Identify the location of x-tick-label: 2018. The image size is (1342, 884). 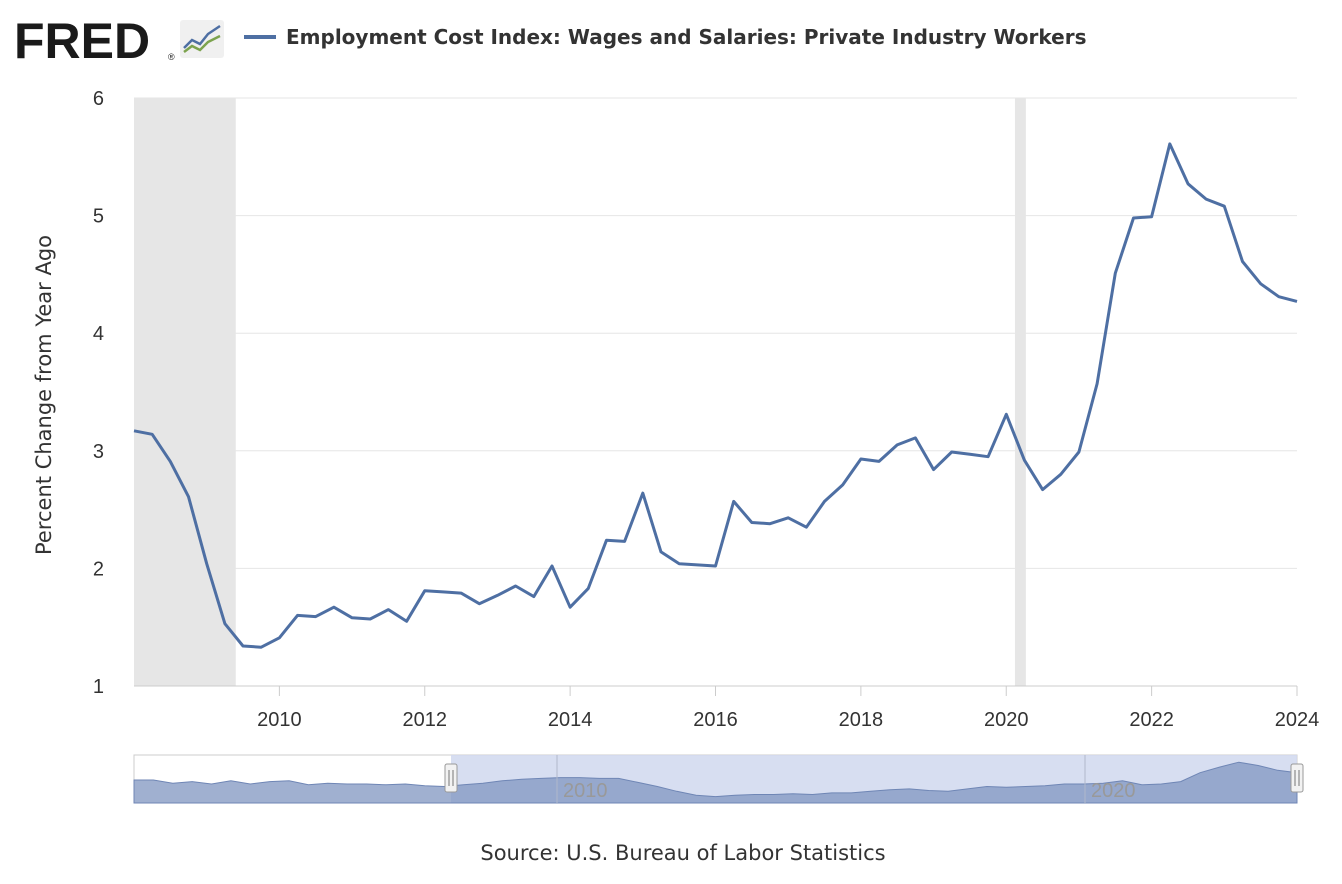
(861, 720).